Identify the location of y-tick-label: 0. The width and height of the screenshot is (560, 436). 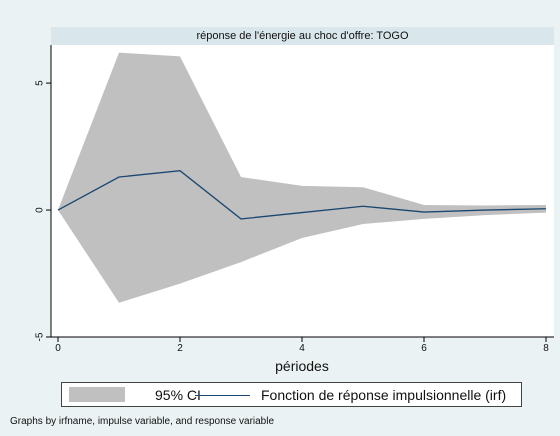
(40, 210).